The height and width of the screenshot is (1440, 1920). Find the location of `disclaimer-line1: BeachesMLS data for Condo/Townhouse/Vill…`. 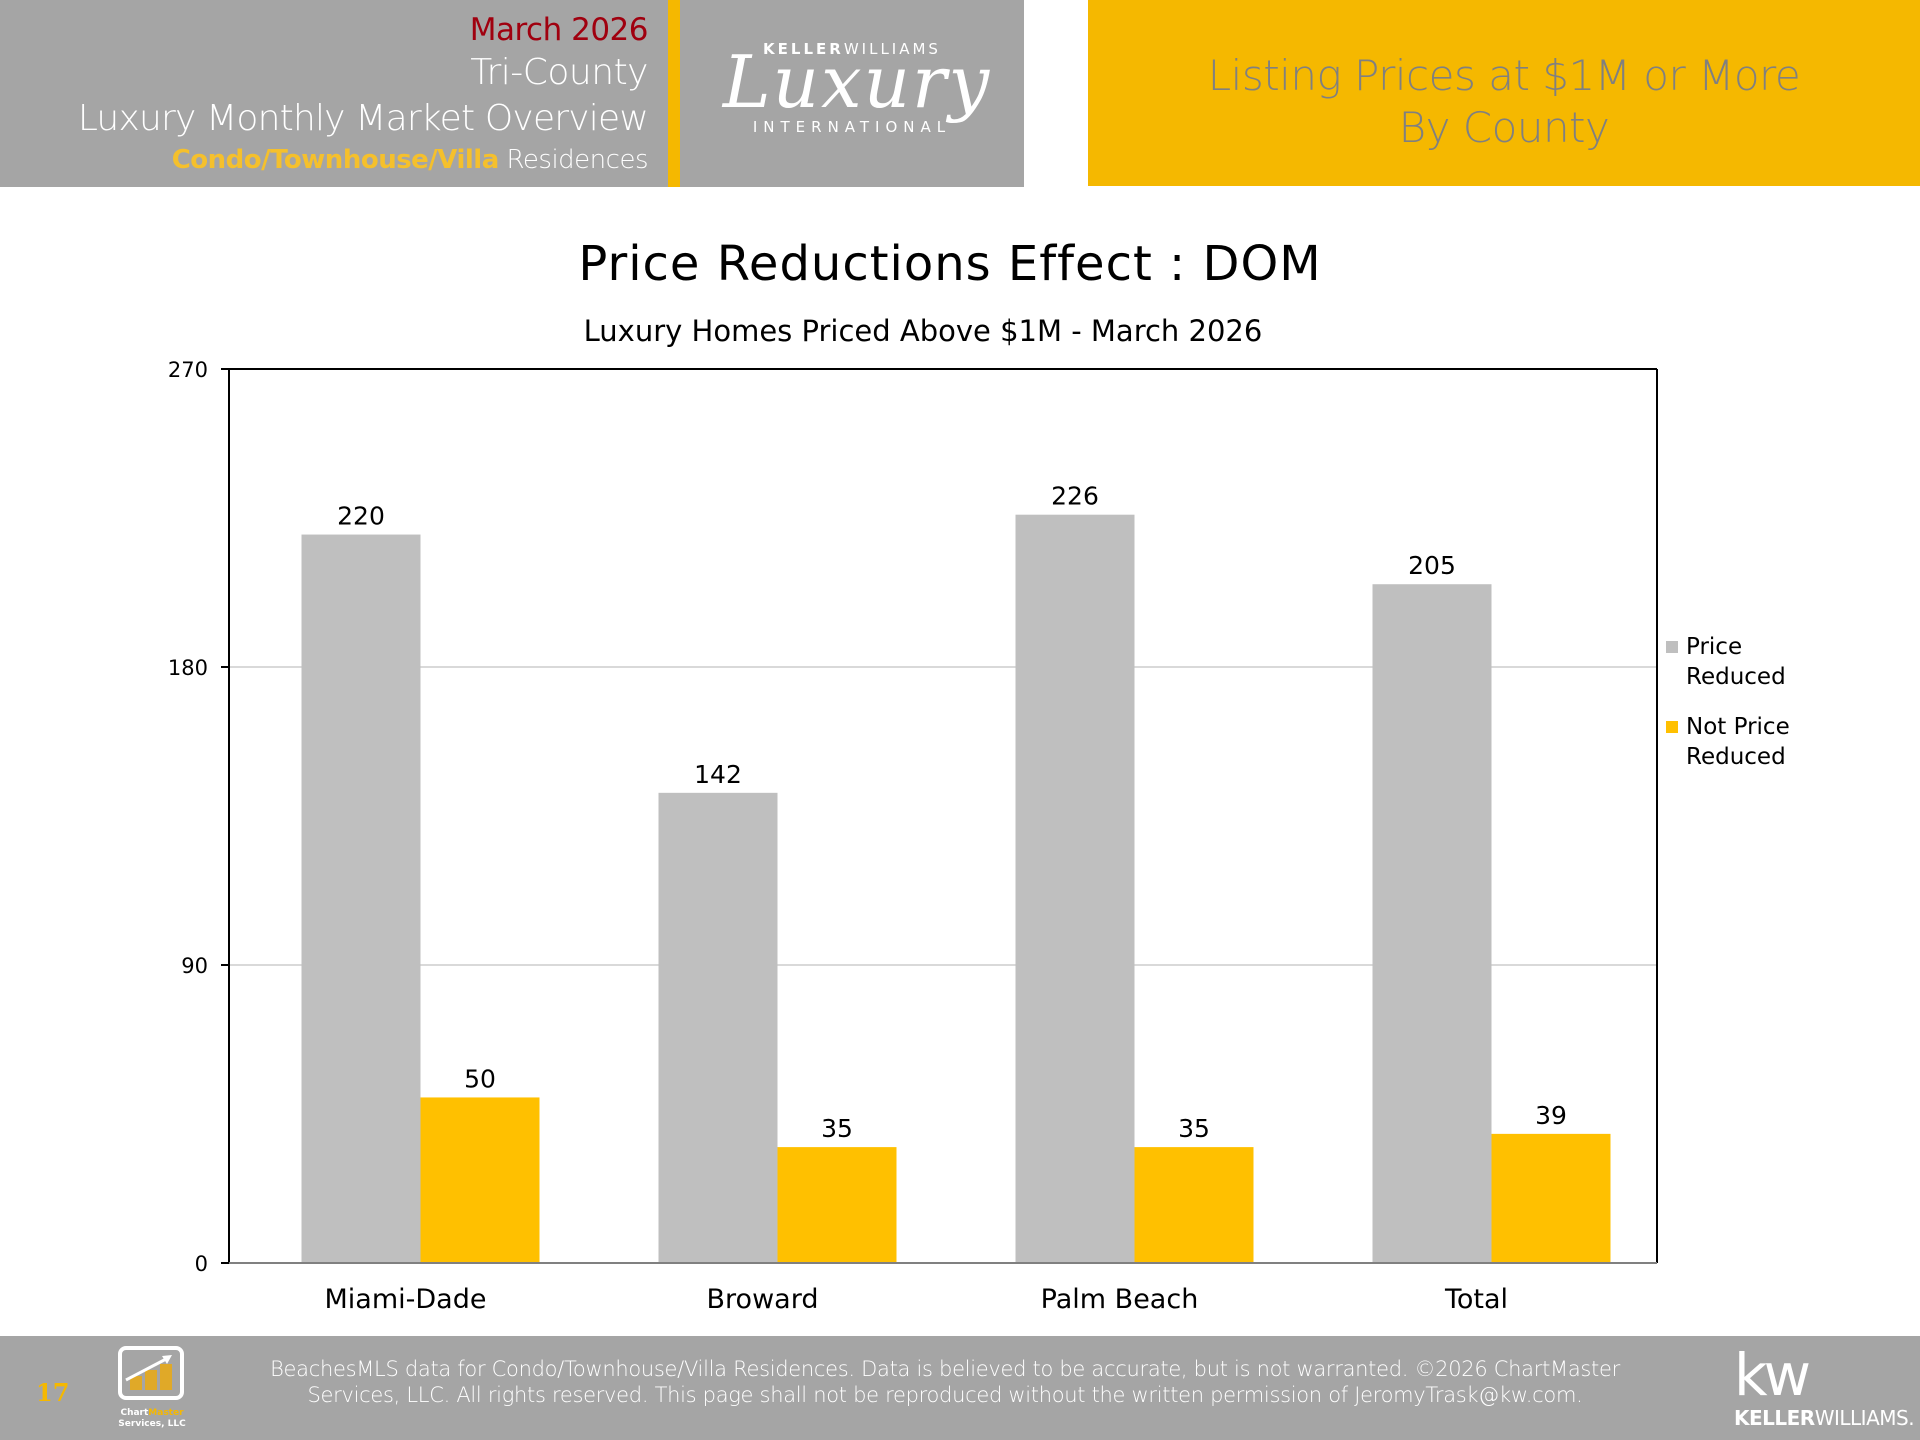

disclaimer-line1: BeachesMLS data for Condo/Townhouse/Vill… is located at coordinates (945, 1369).